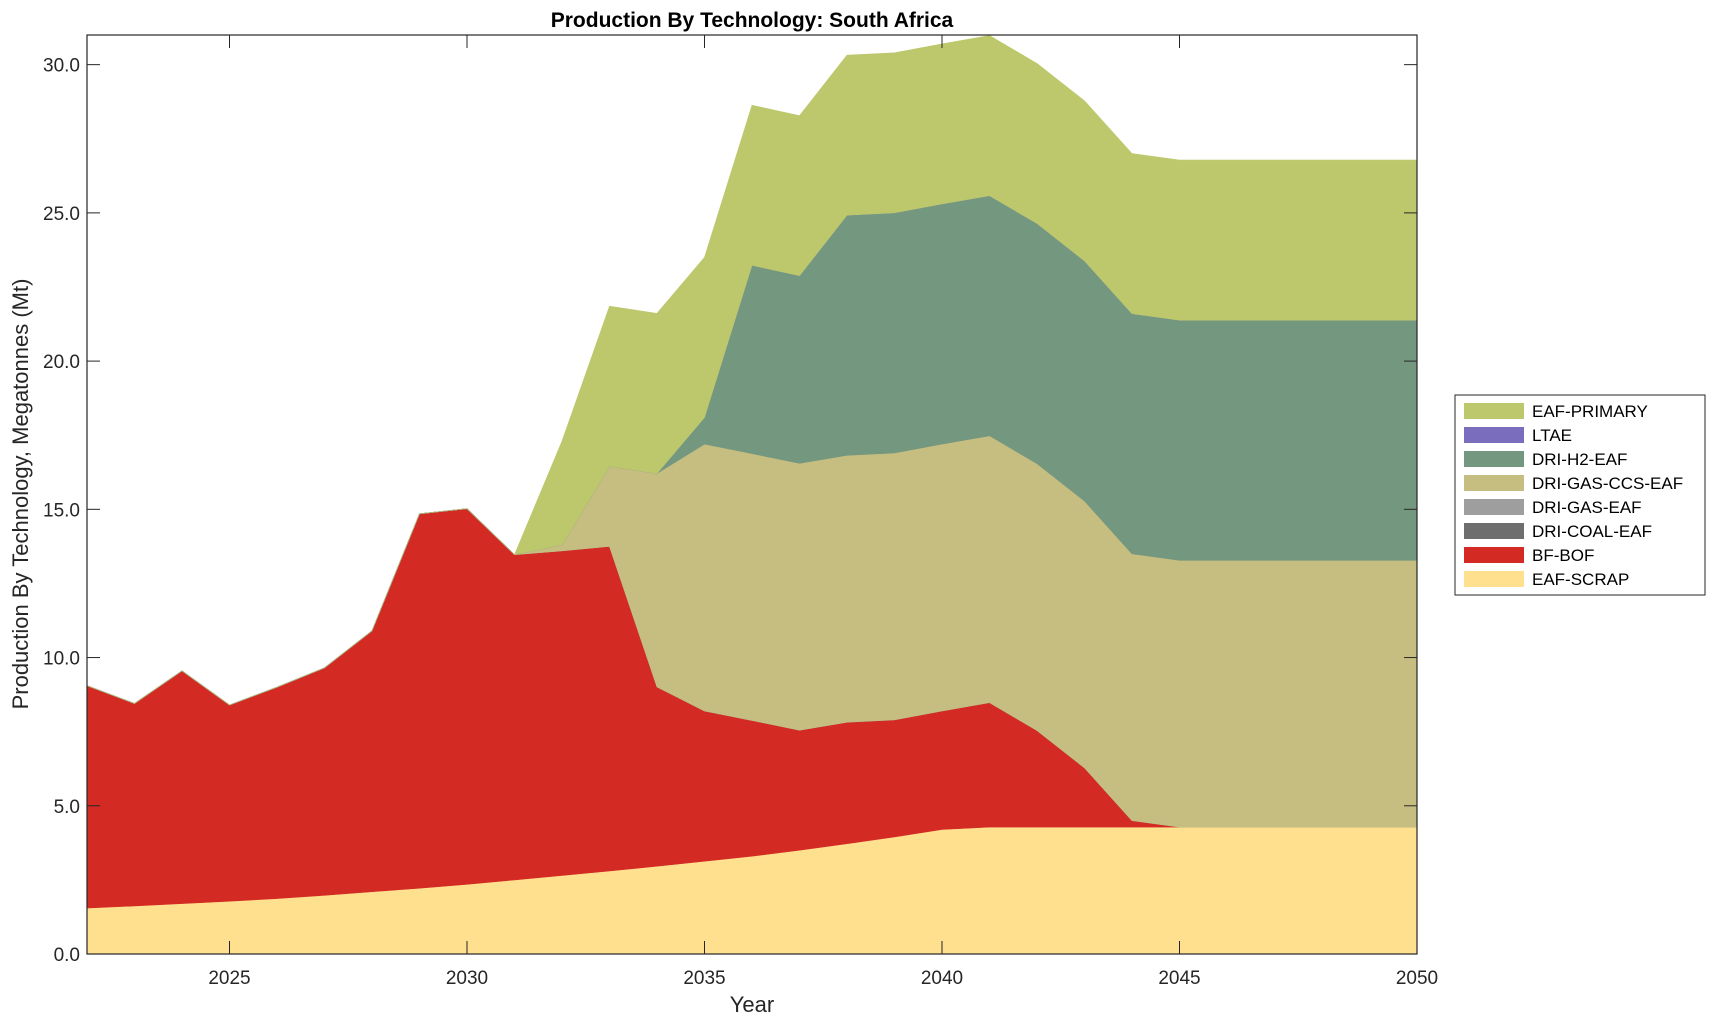 The width and height of the screenshot is (1715, 1021). I want to click on legend-label: LTAE, so click(1552, 435).